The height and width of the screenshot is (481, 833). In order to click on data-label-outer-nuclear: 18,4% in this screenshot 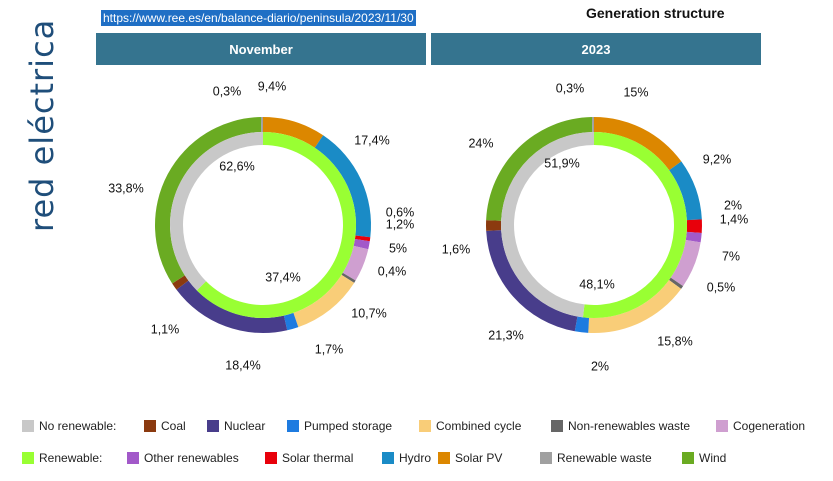, I will do `click(242, 365)`.